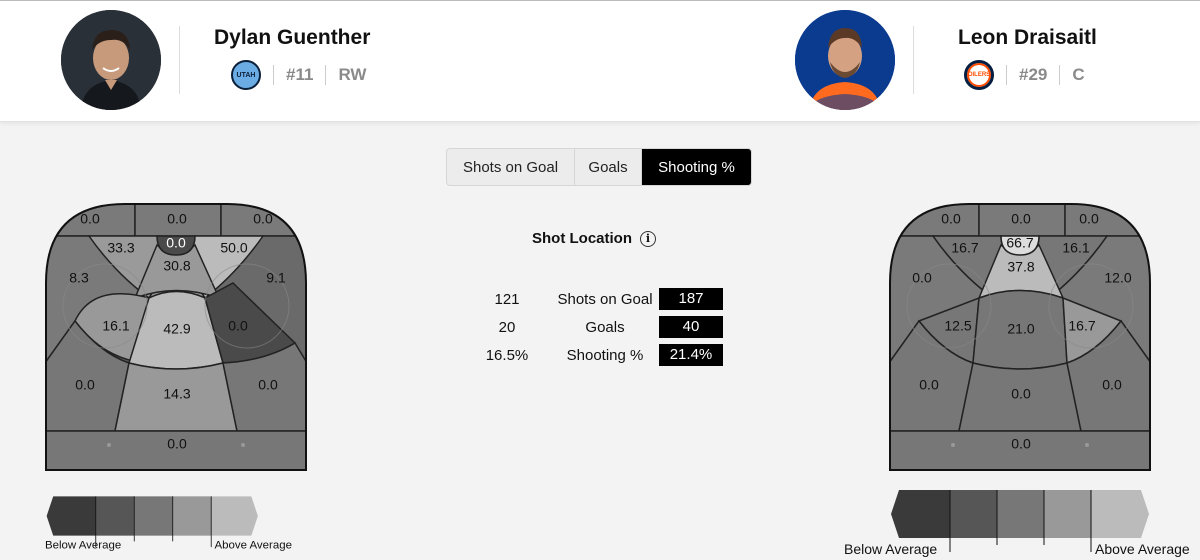  Describe the element at coordinates (608, 167) in the screenshot. I see `tab-goals: Goals` at that location.